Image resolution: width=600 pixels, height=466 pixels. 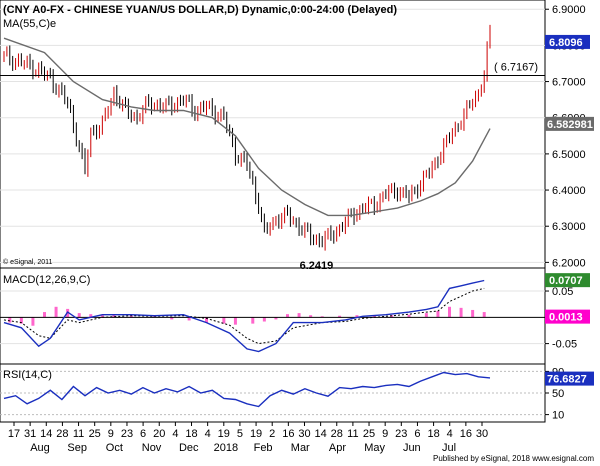 I want to click on signal-tag-box, so click(x=567, y=316).